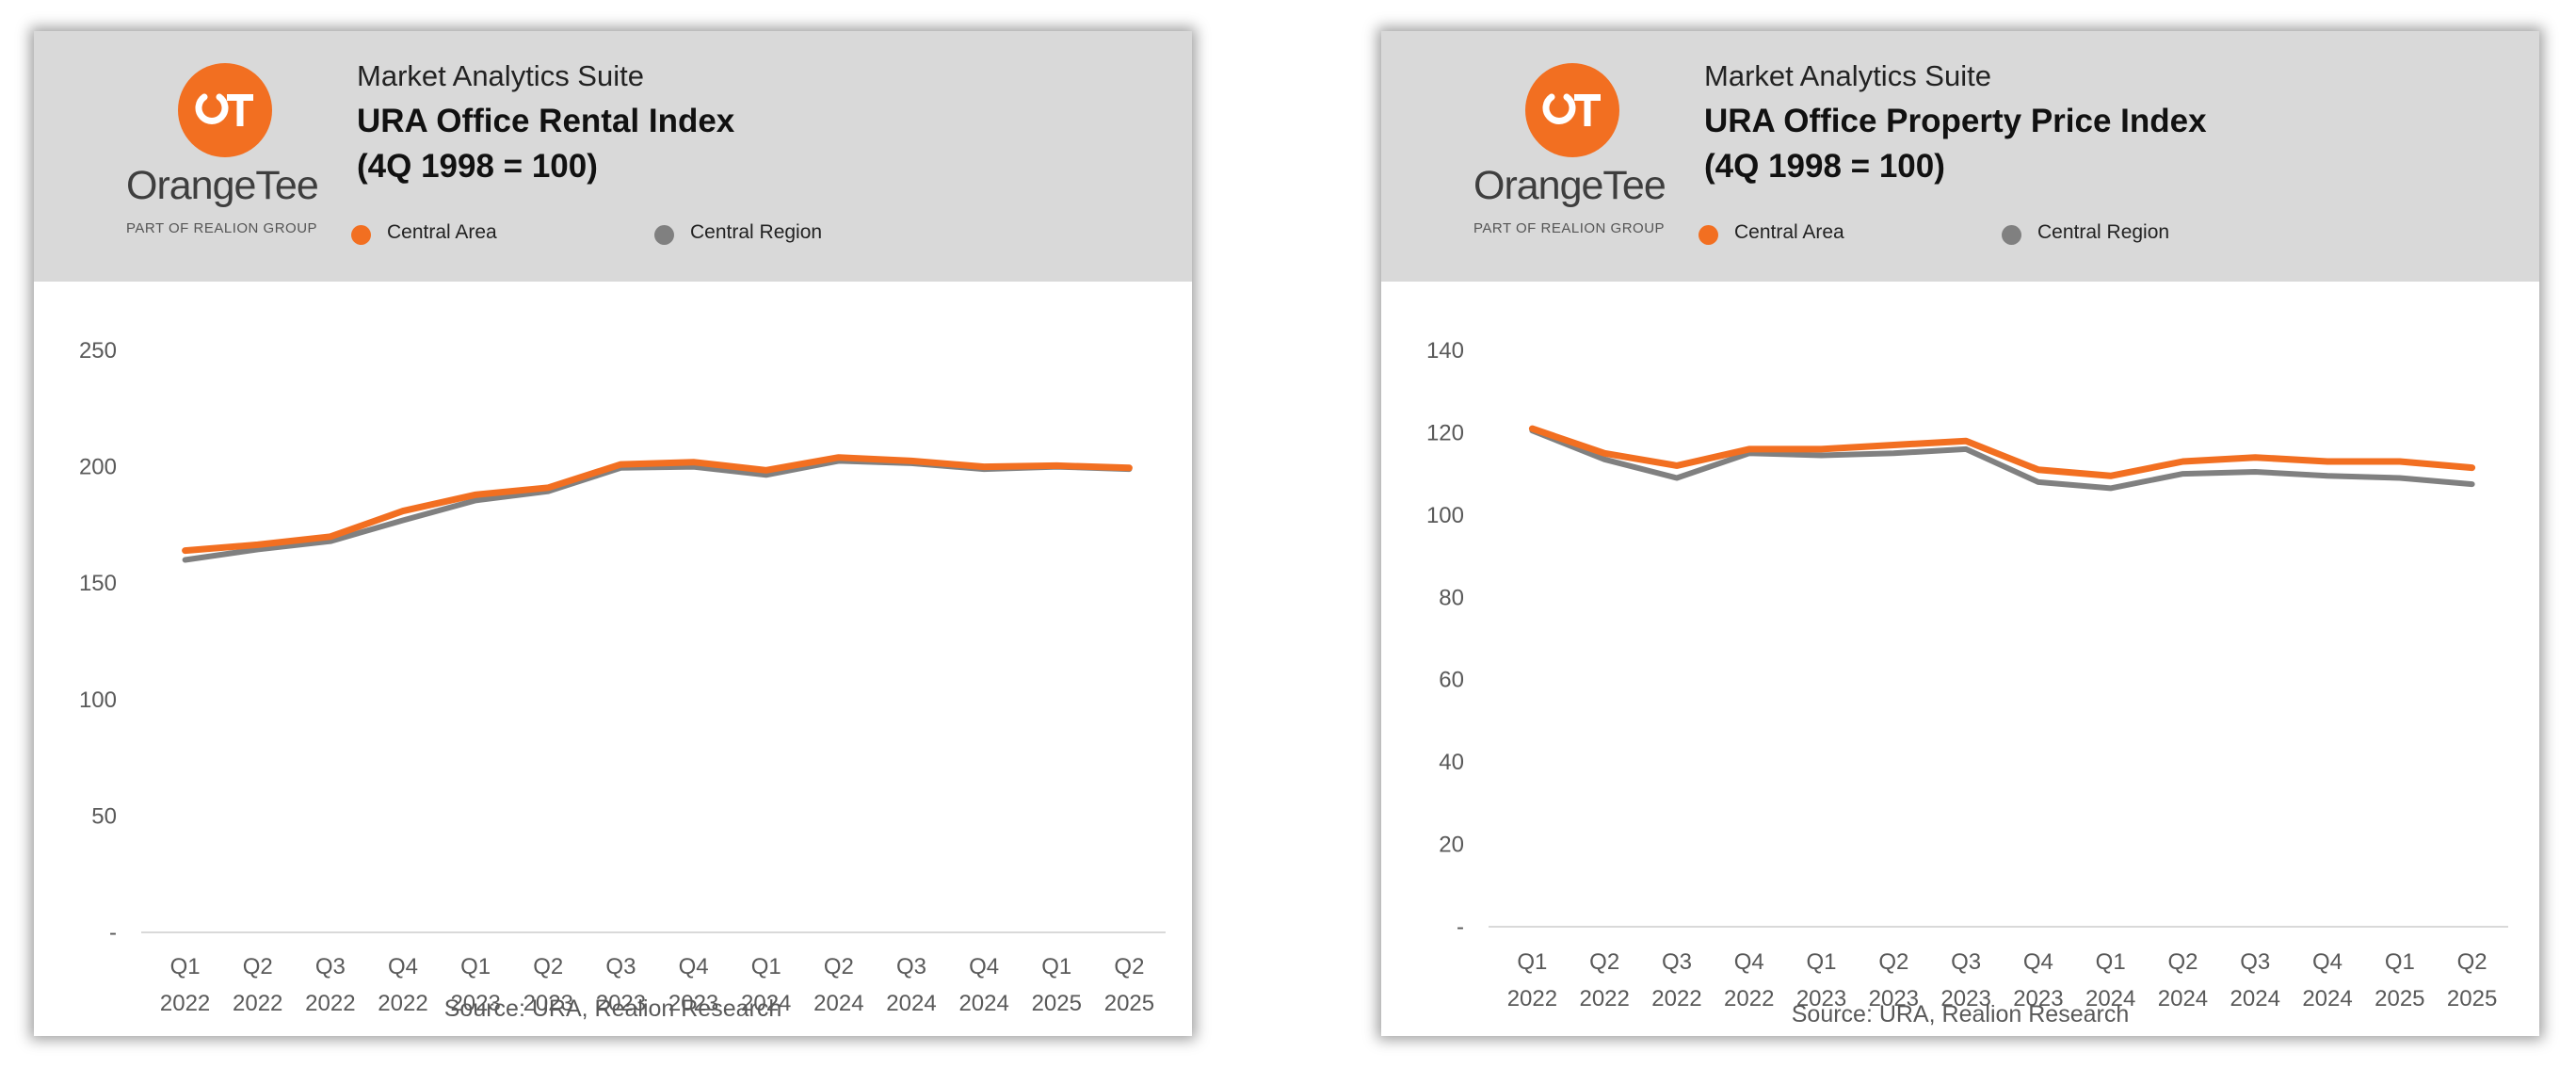 The height and width of the screenshot is (1068, 2576). Describe the element at coordinates (2002, 452) in the screenshot. I see `series-line-central-area` at that location.